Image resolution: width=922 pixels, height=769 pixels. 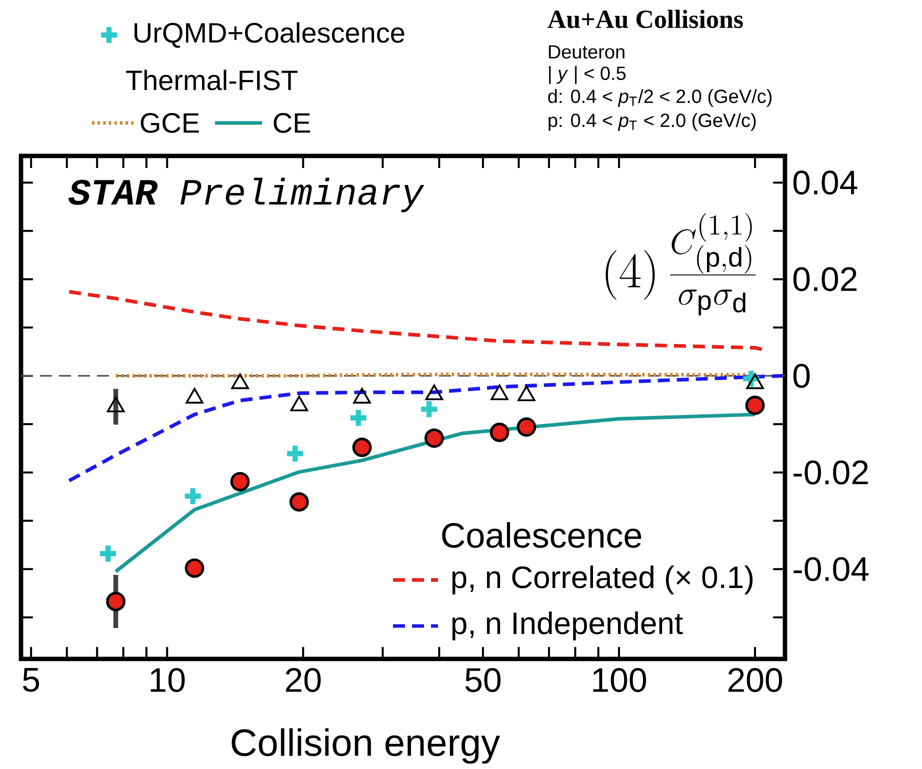 What do you see at coordinates (587, 75) in the screenshot?
I see `text: | y | < 0.5` at bounding box center [587, 75].